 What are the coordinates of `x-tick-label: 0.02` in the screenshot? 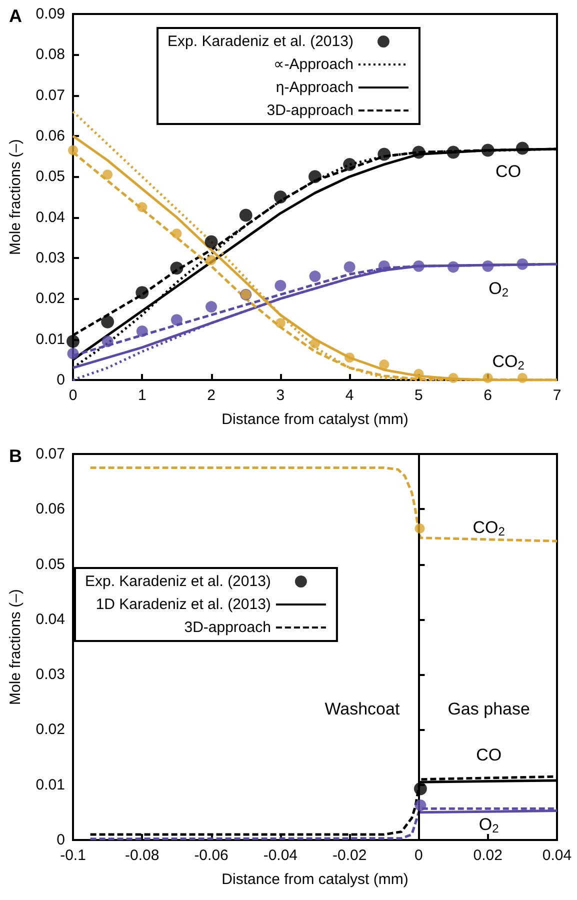 It's located at (487, 855).